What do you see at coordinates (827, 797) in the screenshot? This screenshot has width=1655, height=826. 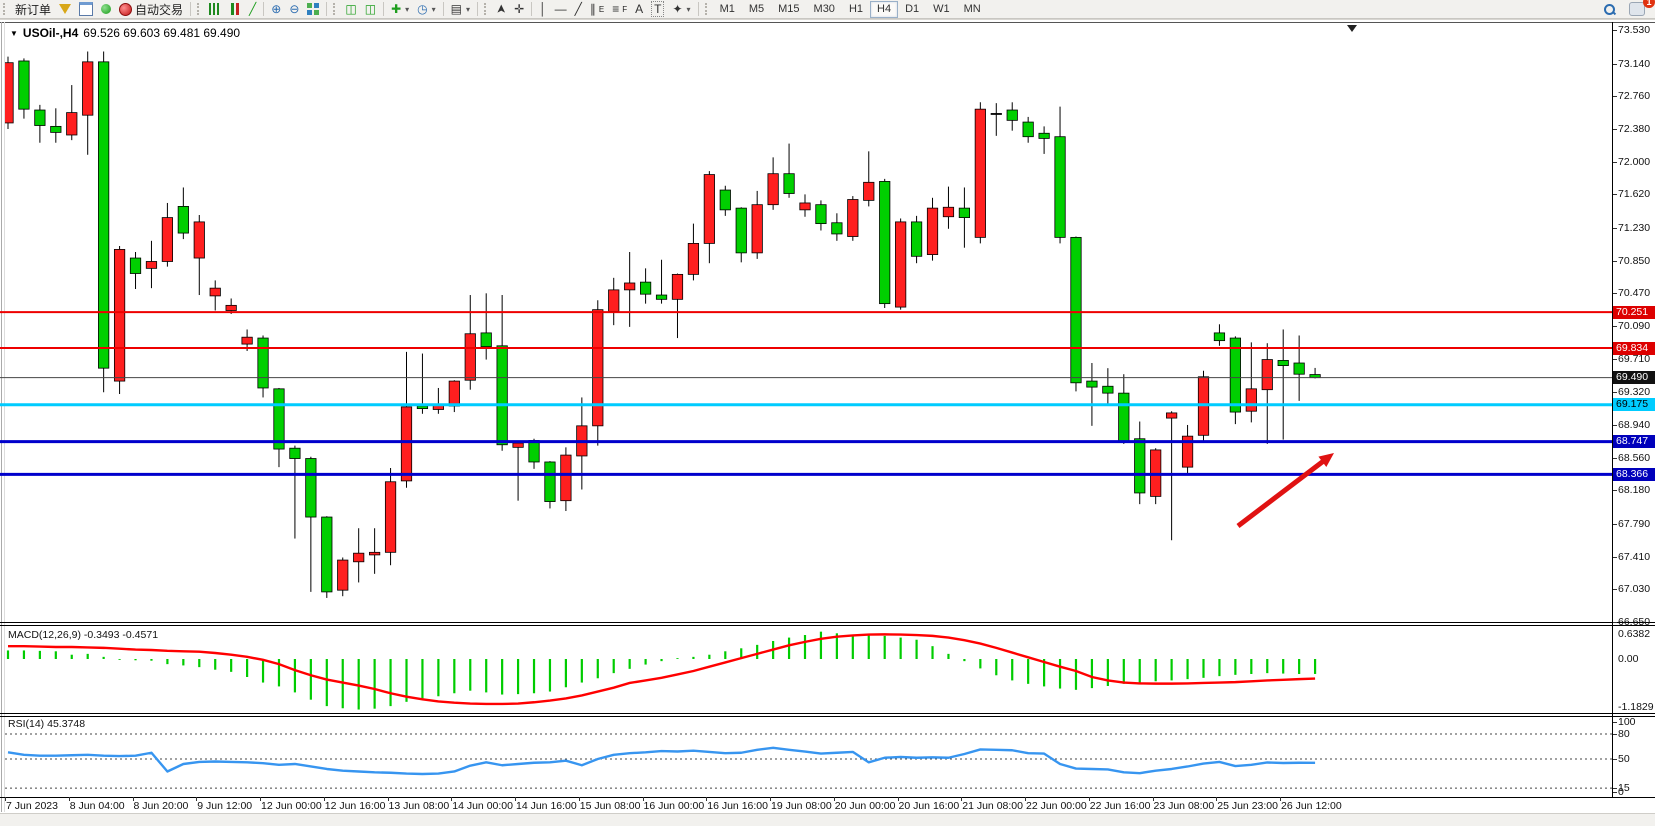 I see `time-axis-line` at bounding box center [827, 797].